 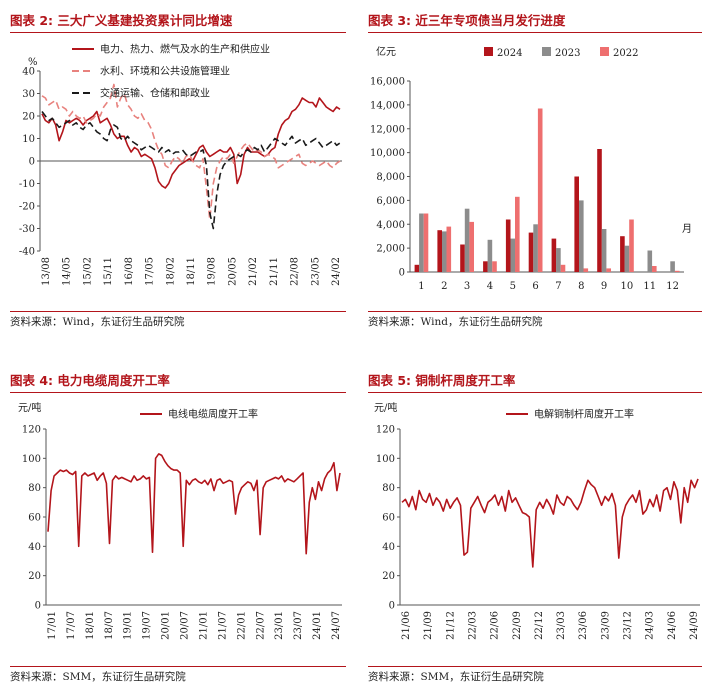 I want to click on y-tick-label: 120, so click(x=31, y=430).